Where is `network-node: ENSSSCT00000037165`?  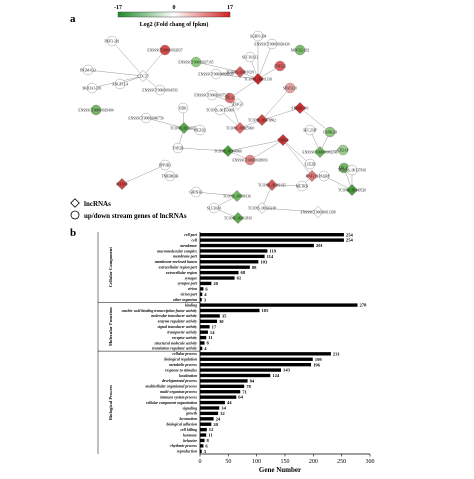 network-node: ENSSSCT00000037165 is located at coordinates (196, 62).